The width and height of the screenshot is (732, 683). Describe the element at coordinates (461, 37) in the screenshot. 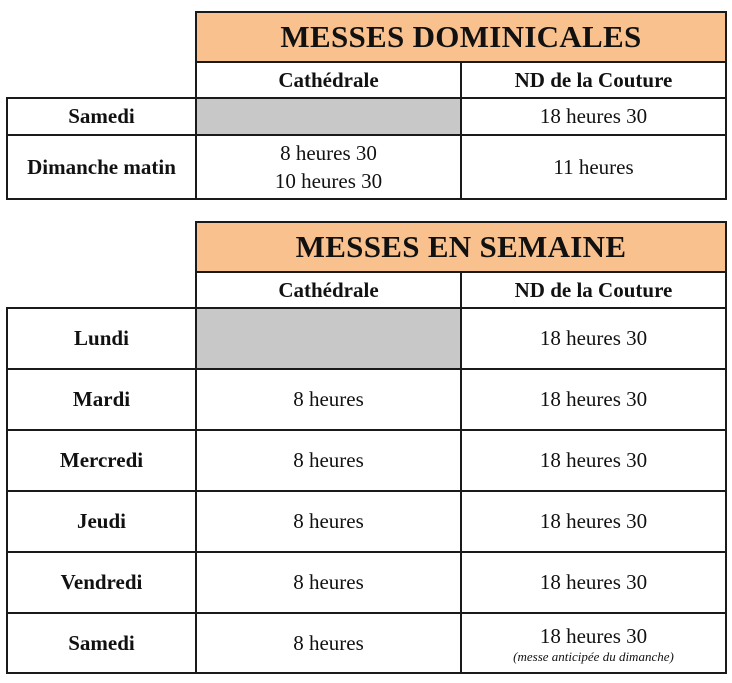

I see `sunday-masses-title: MESSES DOMINICALES` at that location.